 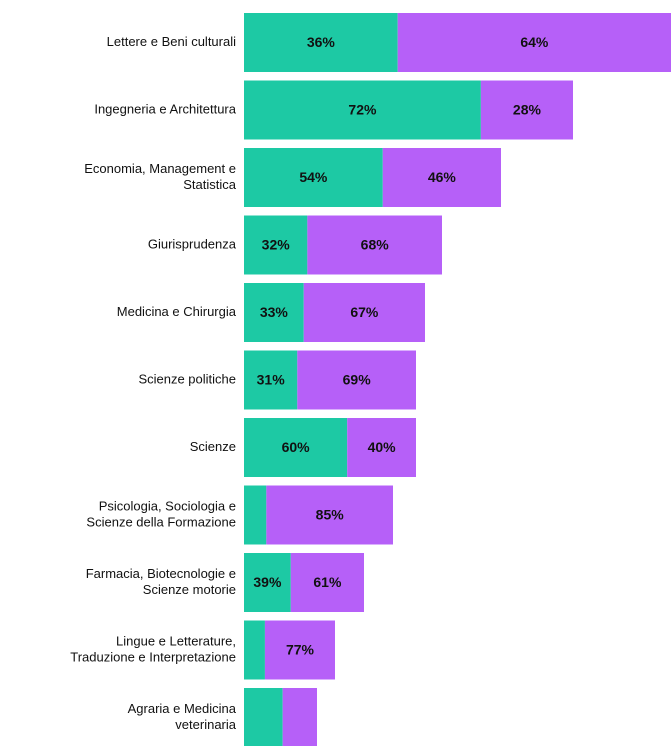 I want to click on category-label: Medicina e Chirurgia, so click(x=177, y=311).